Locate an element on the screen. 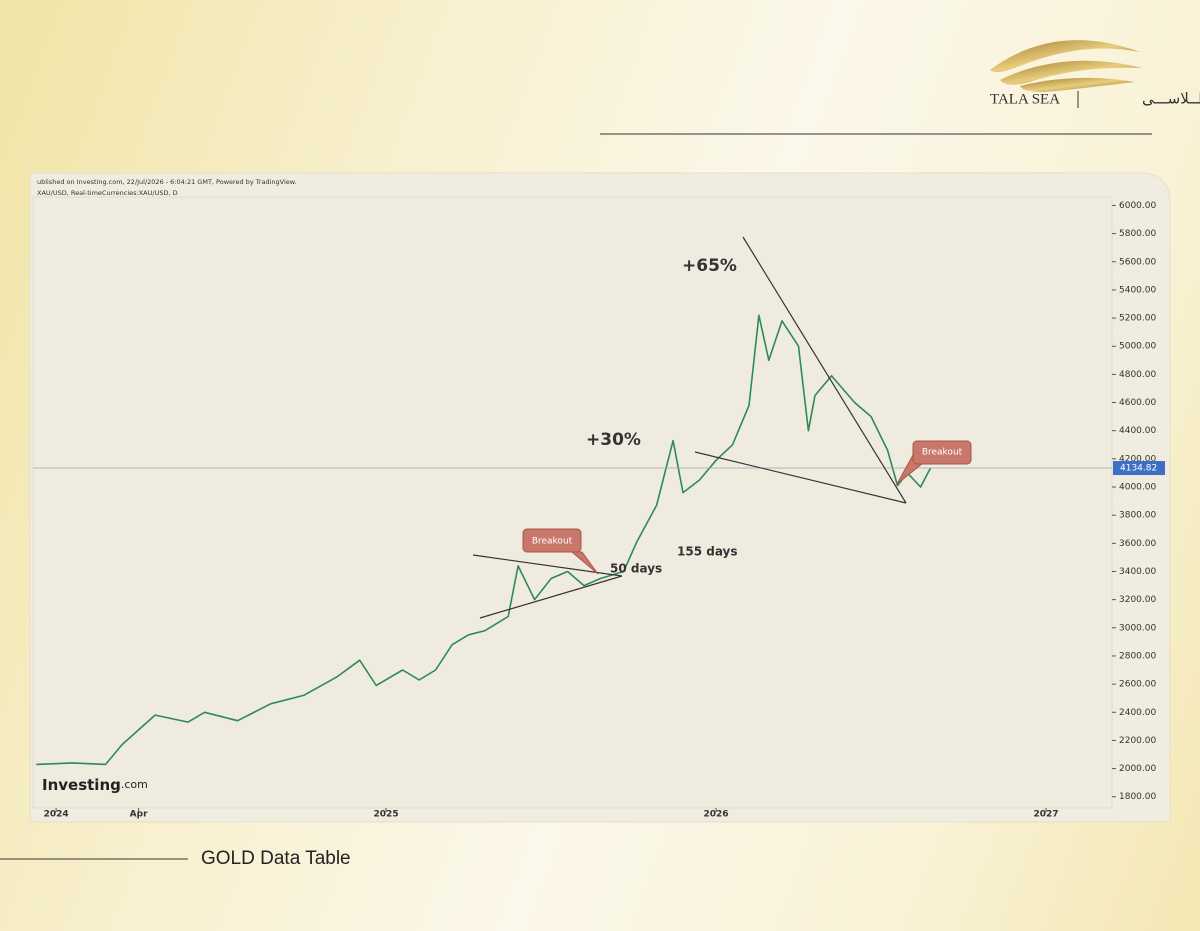 The image size is (1200, 931). y-tick-label: 6000.00 is located at coordinates (1137, 206).